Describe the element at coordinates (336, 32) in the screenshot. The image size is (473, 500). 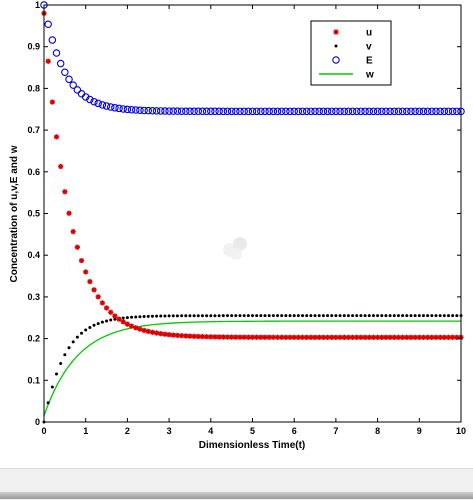
I see `legend-swatch-u` at that location.